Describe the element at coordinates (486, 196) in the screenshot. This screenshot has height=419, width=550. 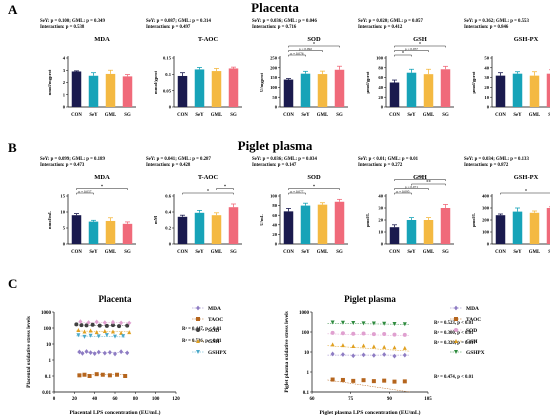
I see `y-tick-label: 400` at that location.